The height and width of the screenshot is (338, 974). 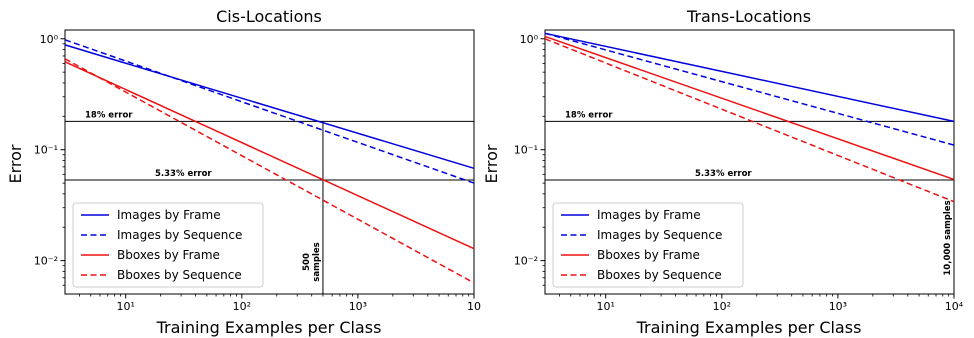 What do you see at coordinates (749, 327) in the screenshot?
I see `x-axis-label-trans: Training Examples per Class` at bounding box center [749, 327].